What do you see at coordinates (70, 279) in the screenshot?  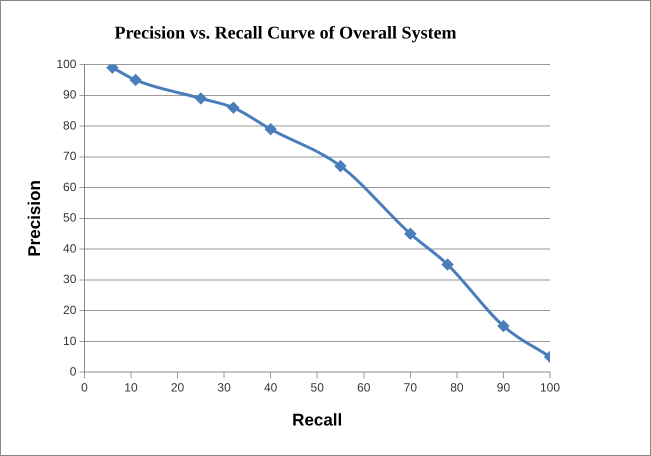 I see `y-tick-label: 30` at bounding box center [70, 279].